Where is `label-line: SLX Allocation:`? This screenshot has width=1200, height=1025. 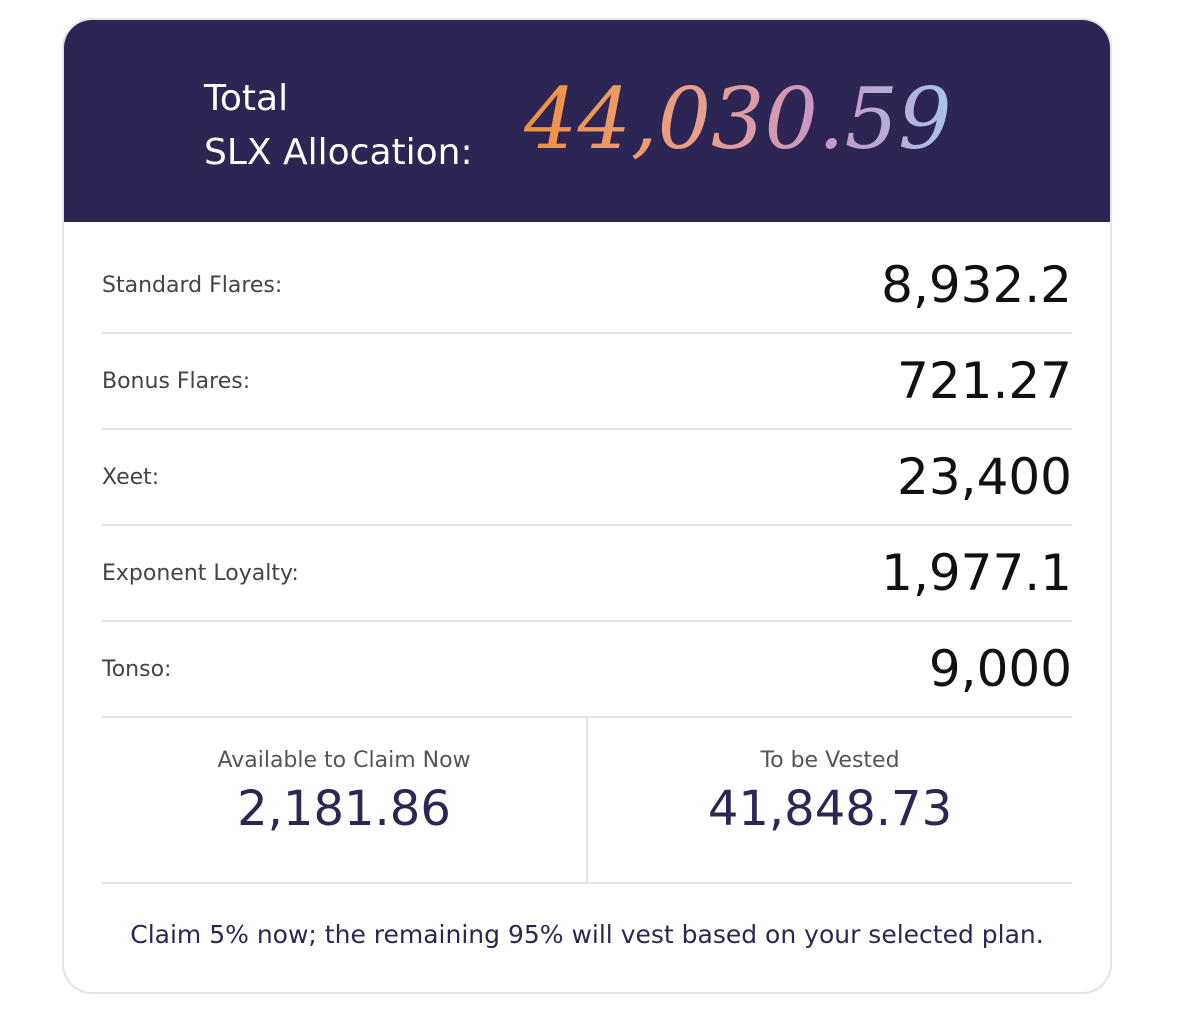 label-line: SLX Allocation: is located at coordinates (338, 152).